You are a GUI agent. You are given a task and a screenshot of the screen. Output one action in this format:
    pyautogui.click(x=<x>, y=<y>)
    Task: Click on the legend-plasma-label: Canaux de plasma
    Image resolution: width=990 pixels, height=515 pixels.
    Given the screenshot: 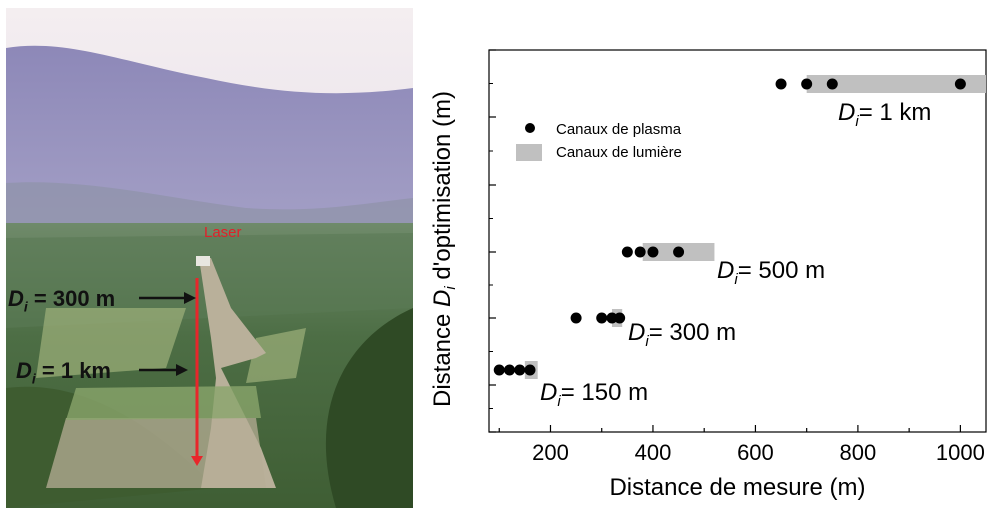 What is the action you would take?
    pyautogui.click(x=619, y=129)
    